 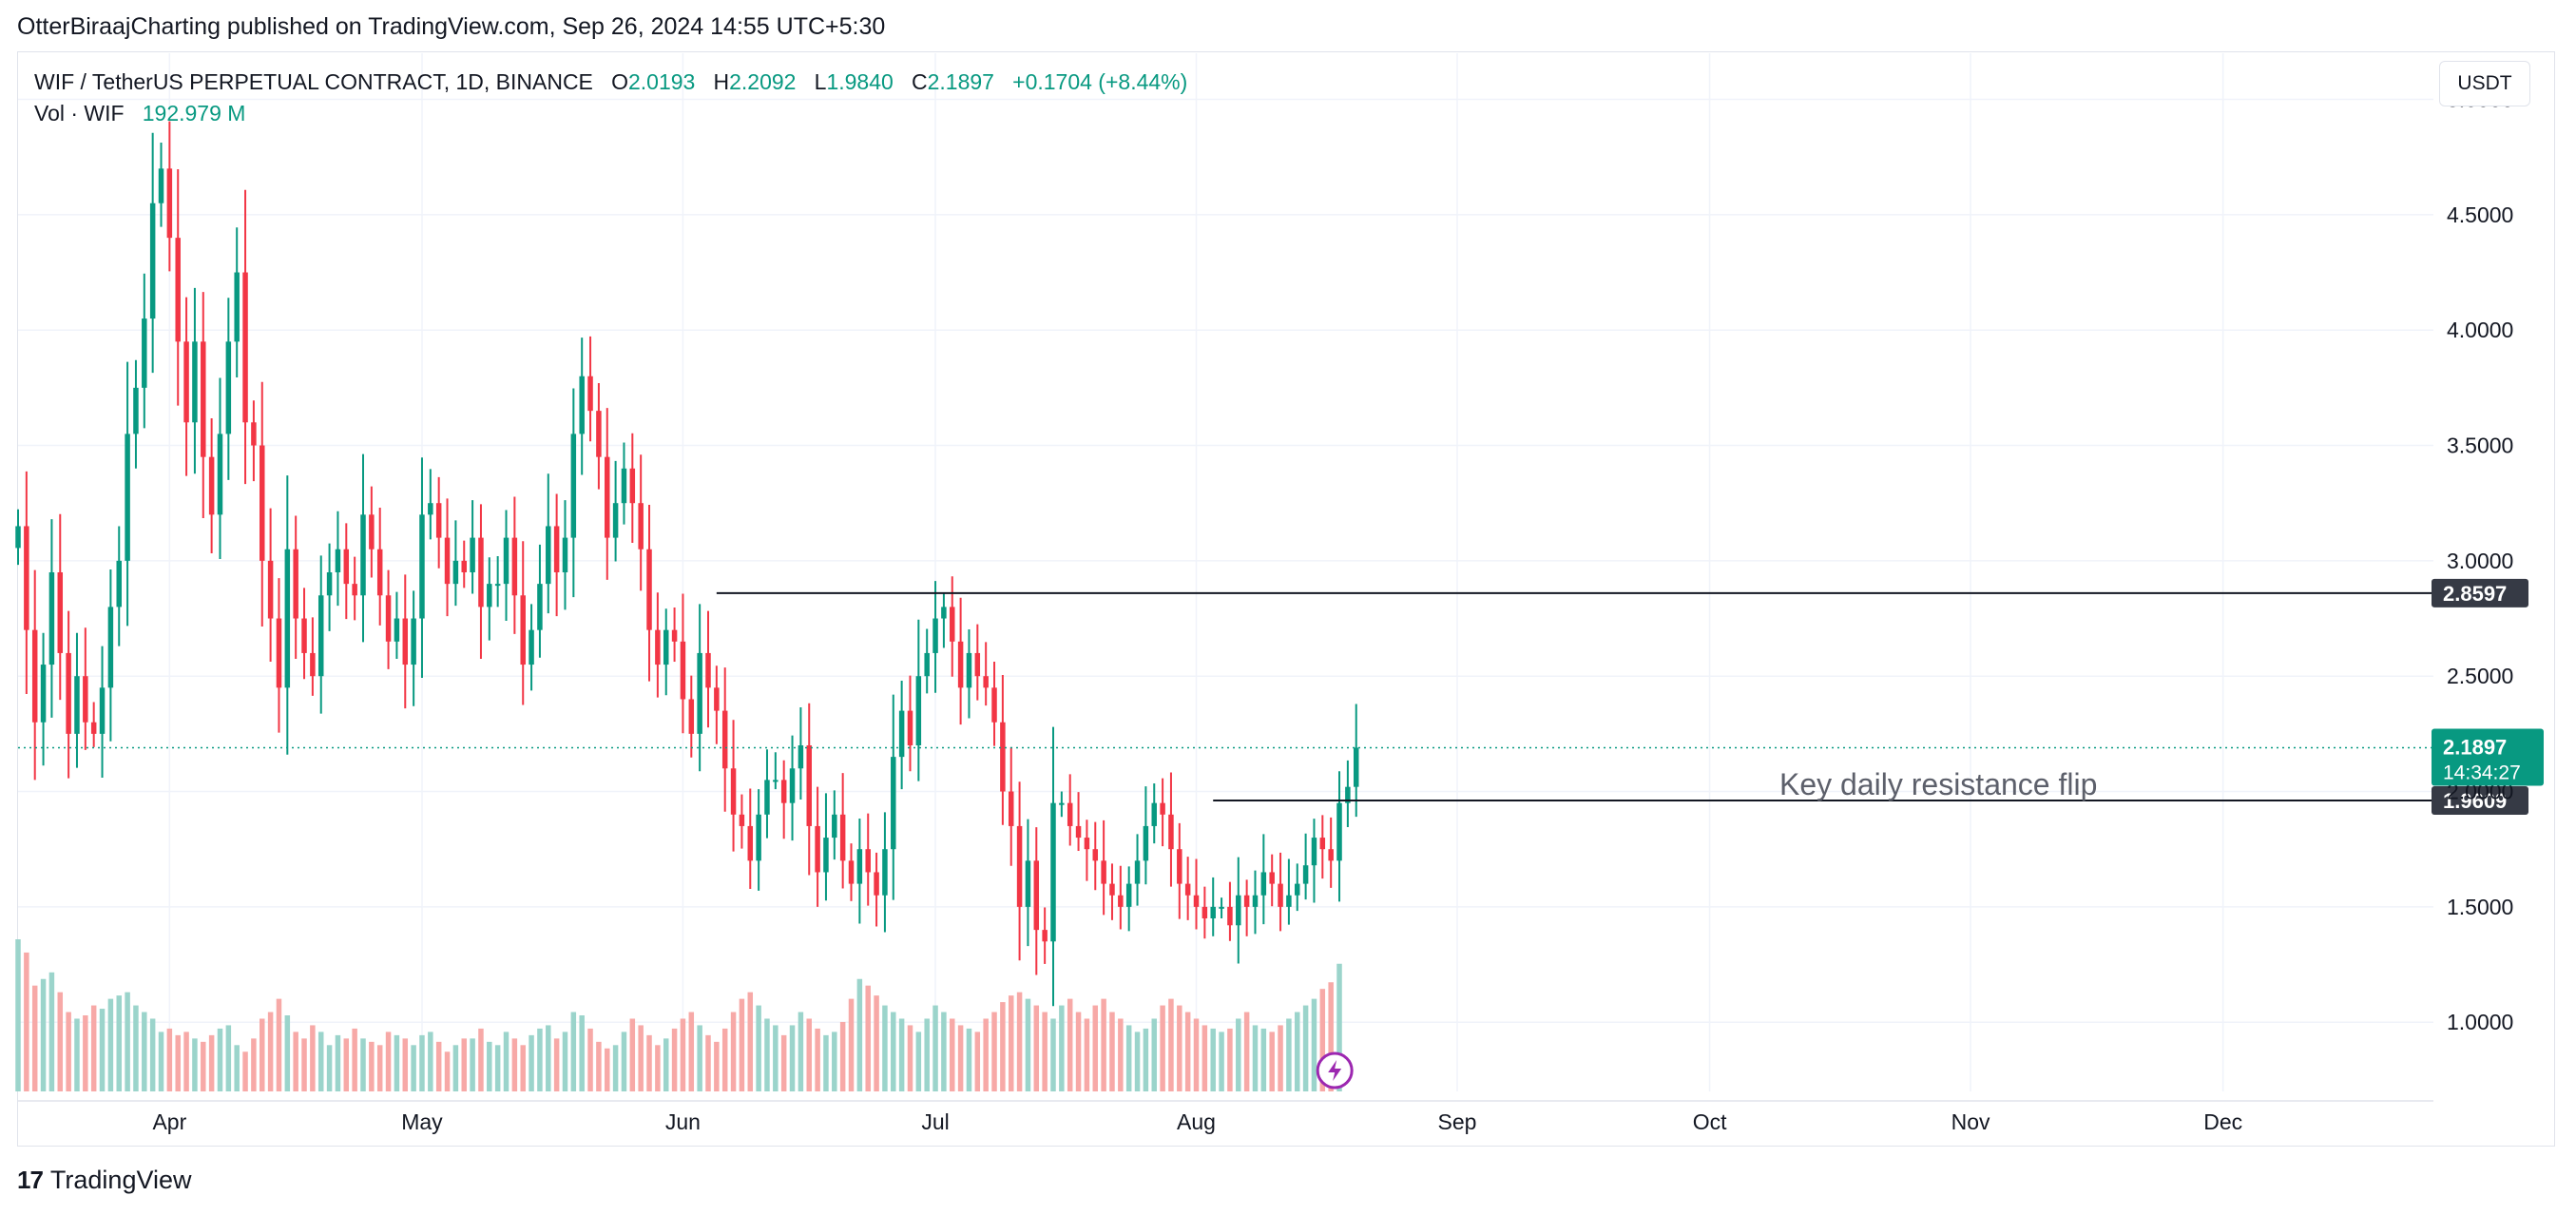 I want to click on tradingview-footer: 17 TradingView, so click(x=105, y=1180).